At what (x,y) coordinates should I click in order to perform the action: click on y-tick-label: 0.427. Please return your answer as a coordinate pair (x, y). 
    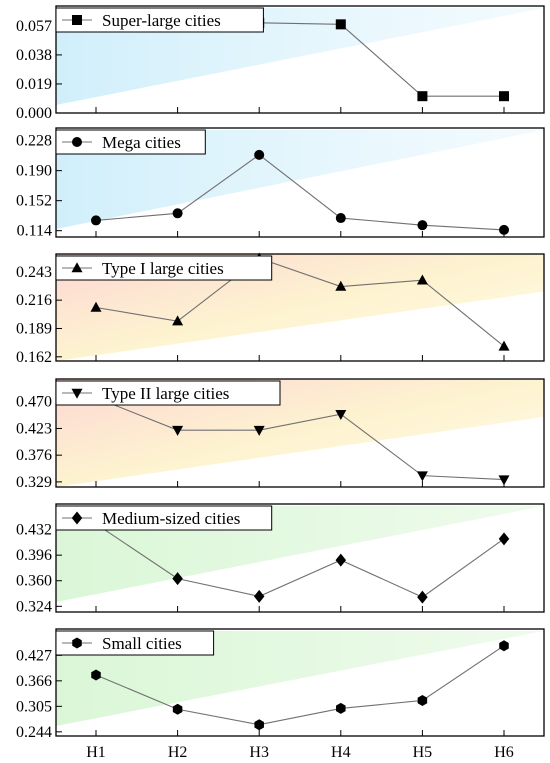
    Looking at the image, I should click on (34, 655).